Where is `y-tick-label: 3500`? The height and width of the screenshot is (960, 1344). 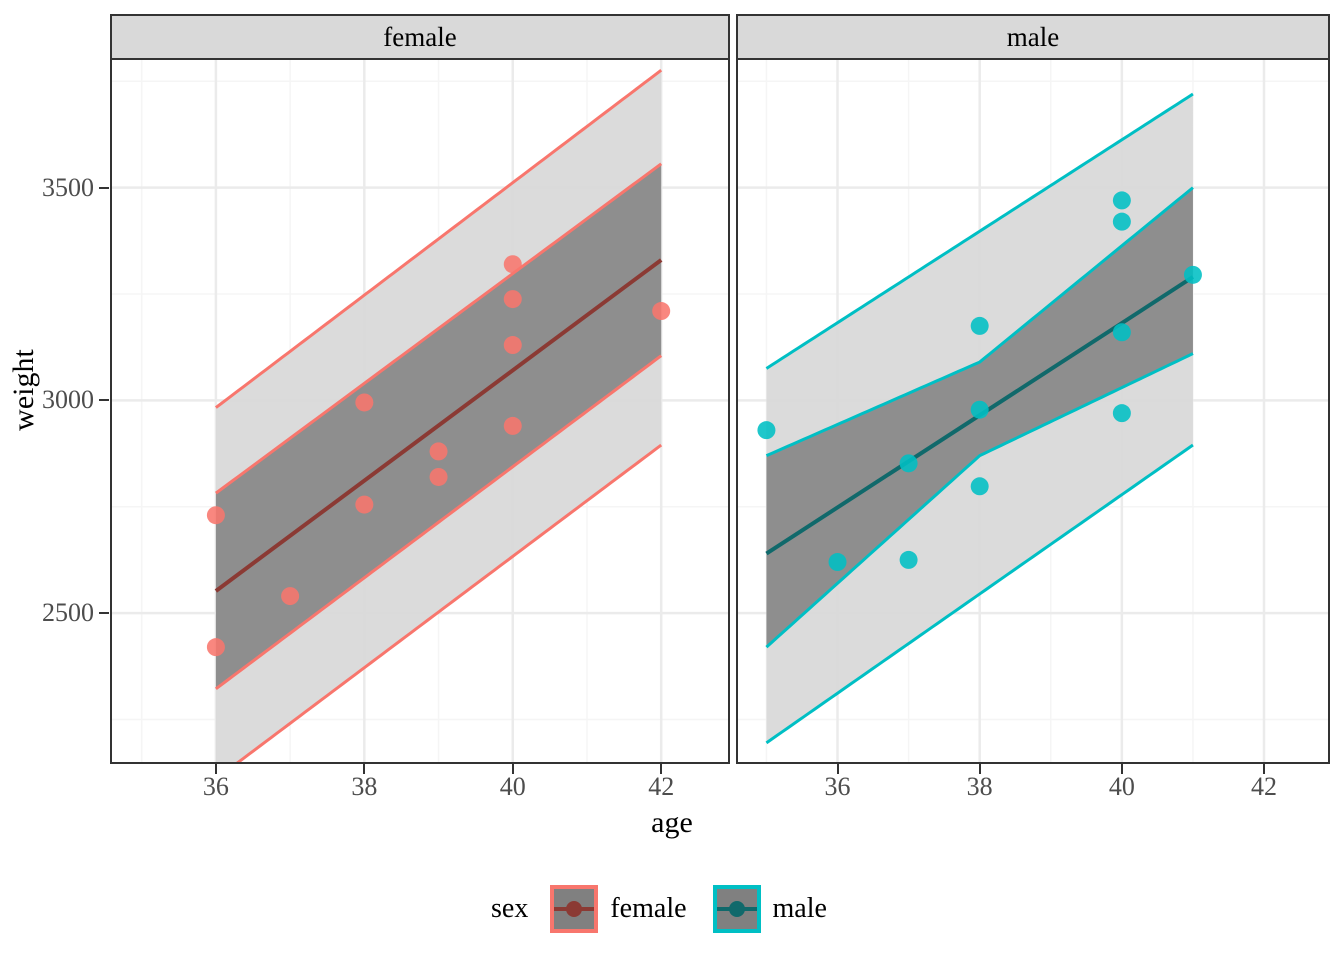
y-tick-label: 3500 is located at coordinates (68, 187).